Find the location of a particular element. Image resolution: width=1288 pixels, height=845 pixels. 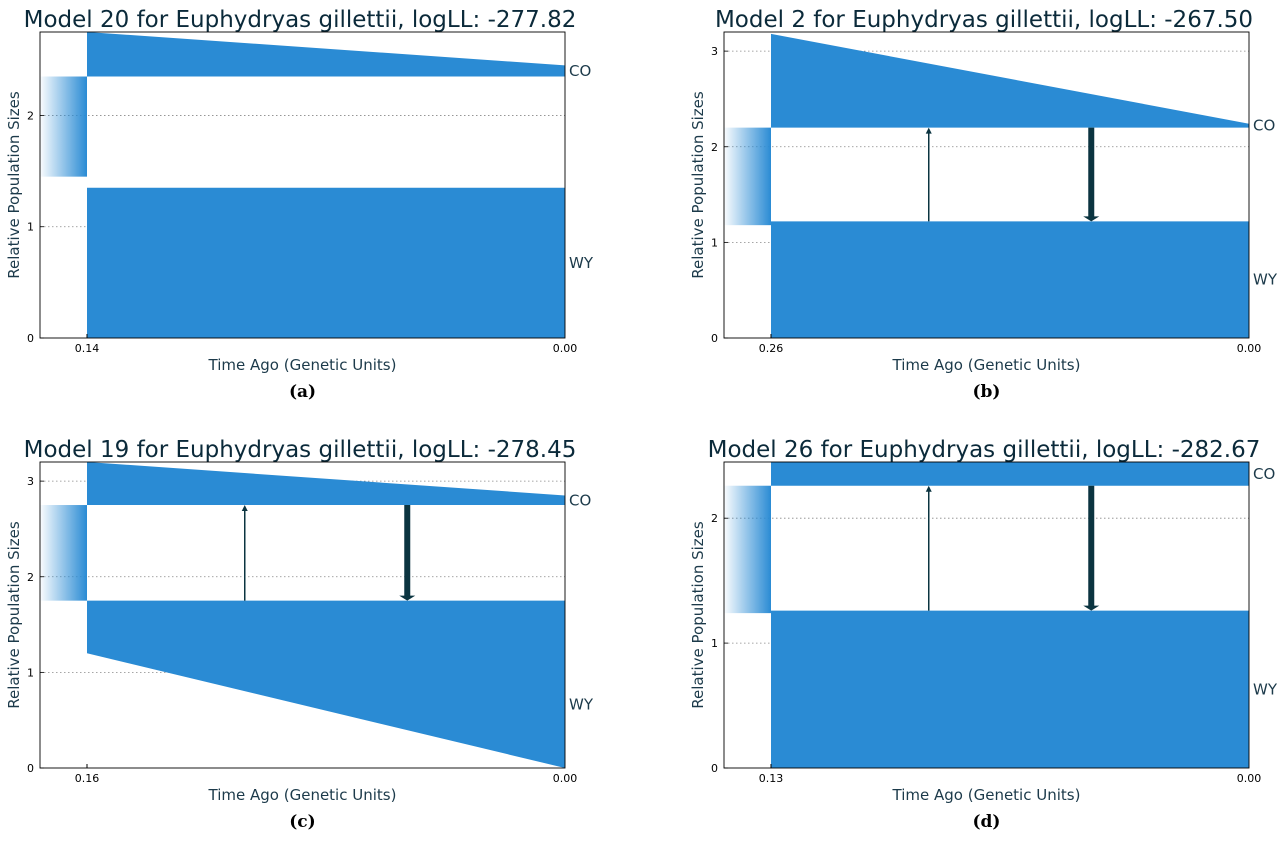

panel-caption: (a) is located at coordinates (302, 392).